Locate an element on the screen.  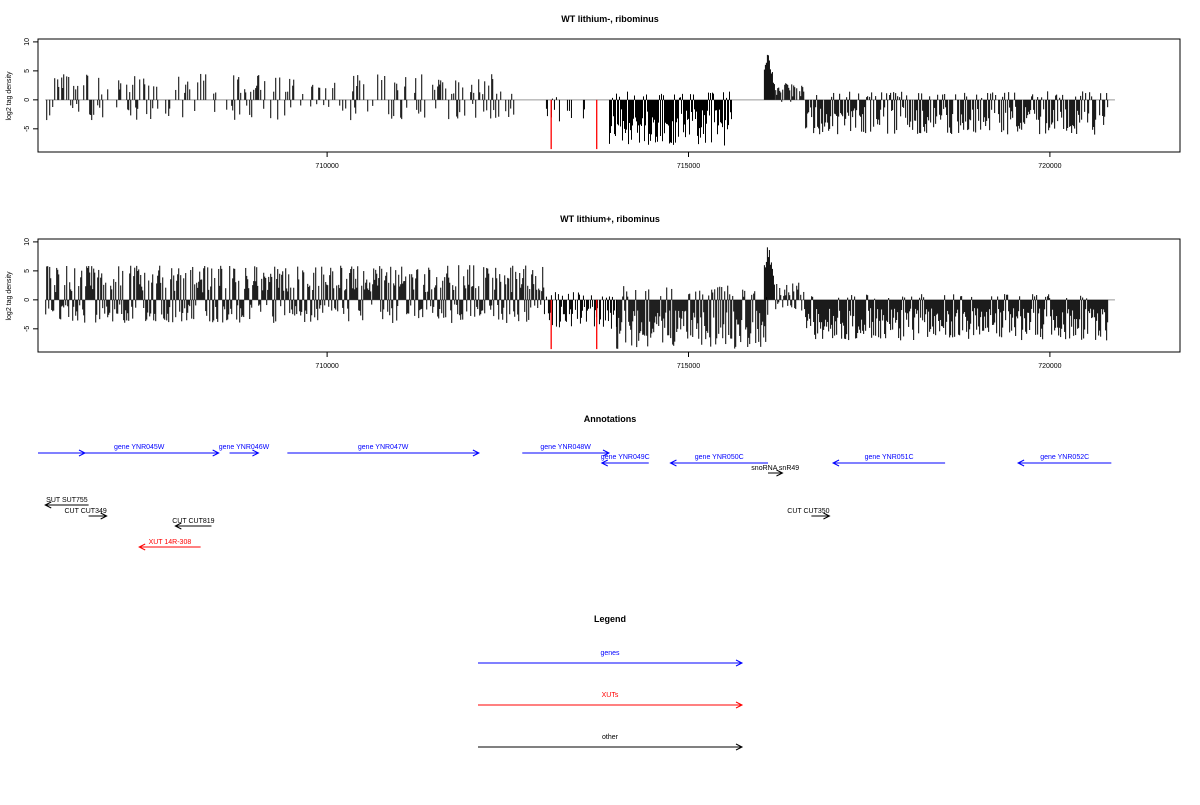
gene-arrow: gene YNR052C is located at coordinates (1064, 460).